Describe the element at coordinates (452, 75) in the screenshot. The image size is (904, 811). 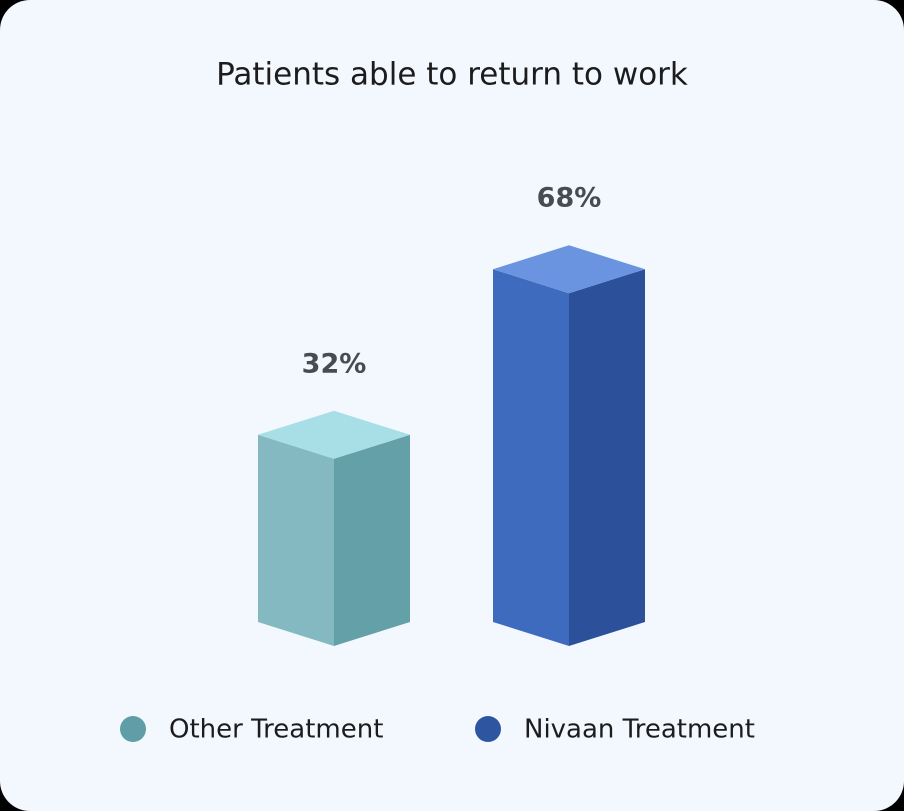
I see `chart-title: Patients able to return to work` at that location.